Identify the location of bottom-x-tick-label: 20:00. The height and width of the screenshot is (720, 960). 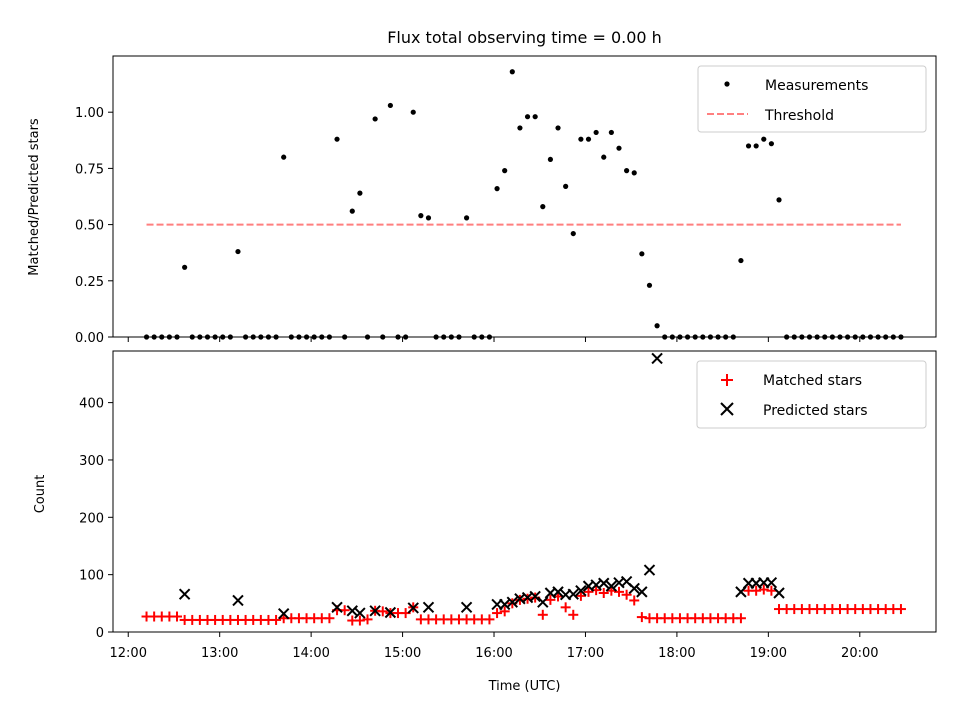
(859, 653).